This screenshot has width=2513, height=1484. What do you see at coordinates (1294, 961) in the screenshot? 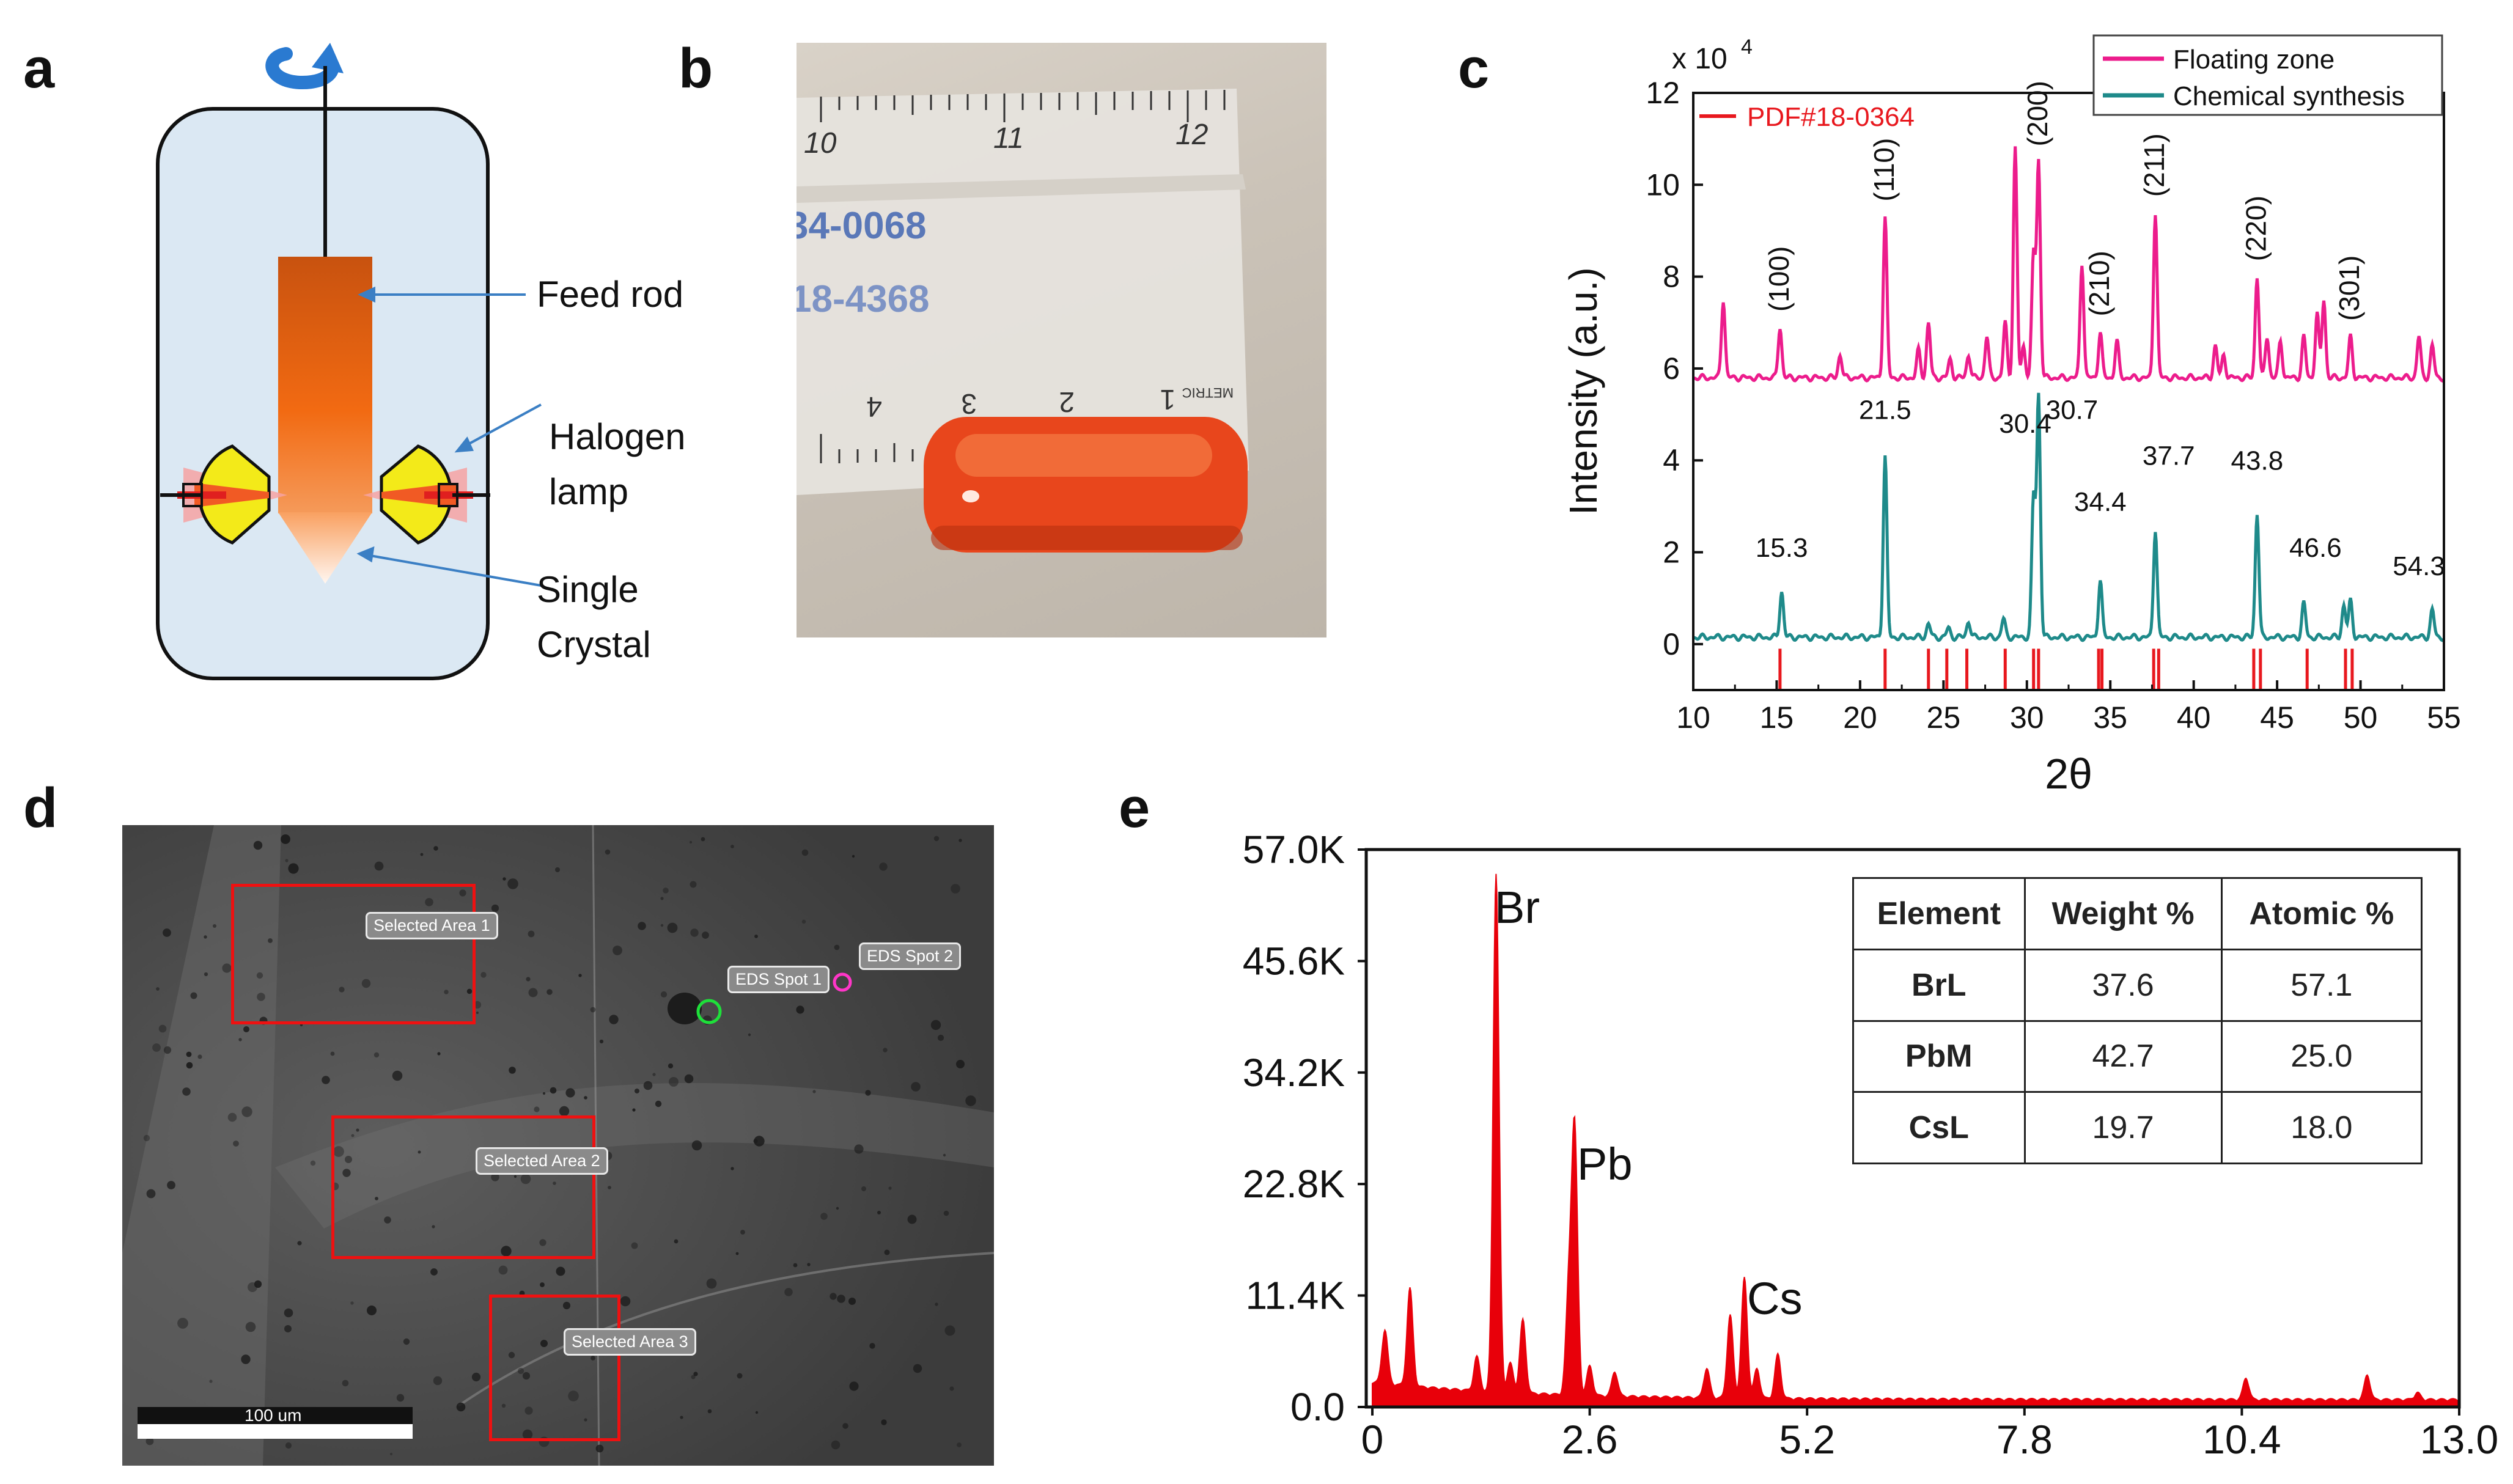
I see `eds-y-tick-label: 45.6K` at bounding box center [1294, 961].